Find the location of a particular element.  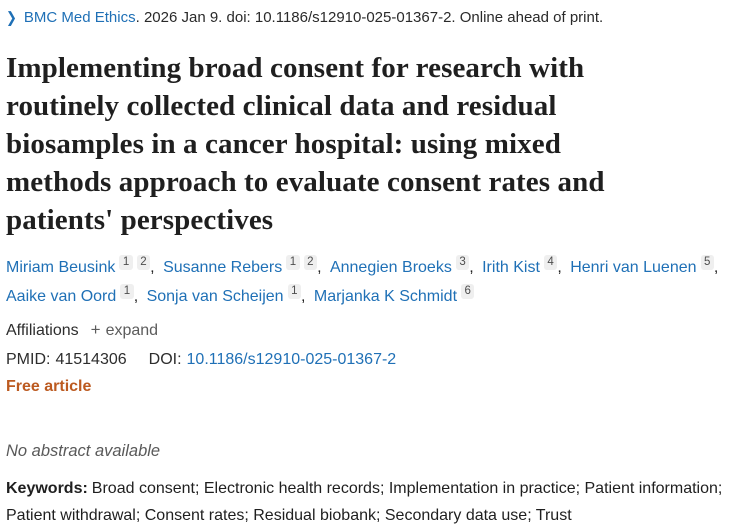

author-affiliation-sup: 6 is located at coordinates (468, 291).